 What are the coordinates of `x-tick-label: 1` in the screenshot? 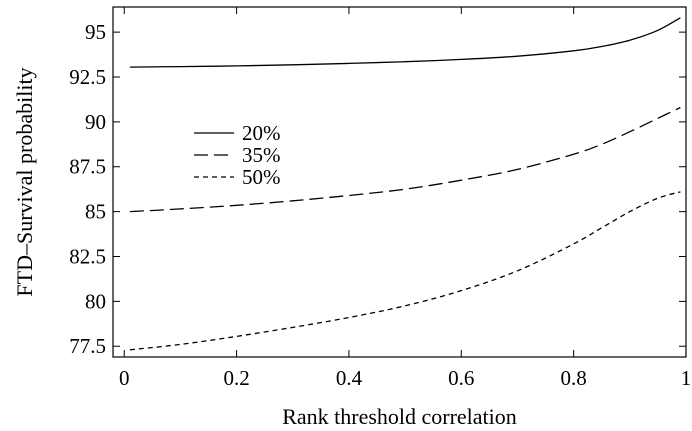 It's located at (686, 378).